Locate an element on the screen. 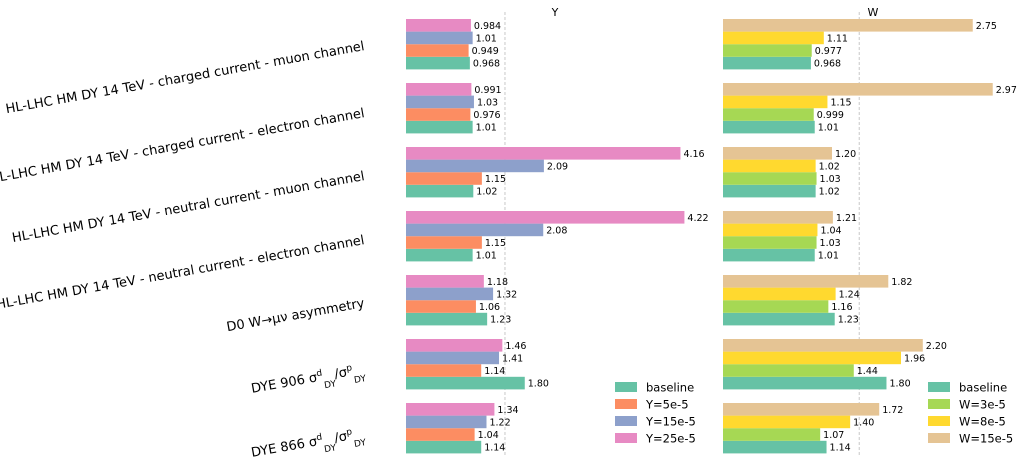 The height and width of the screenshot is (459, 1032). legend: baseline W=3e-5 W=8e-5 W=15e-5 is located at coordinates (970, 413).